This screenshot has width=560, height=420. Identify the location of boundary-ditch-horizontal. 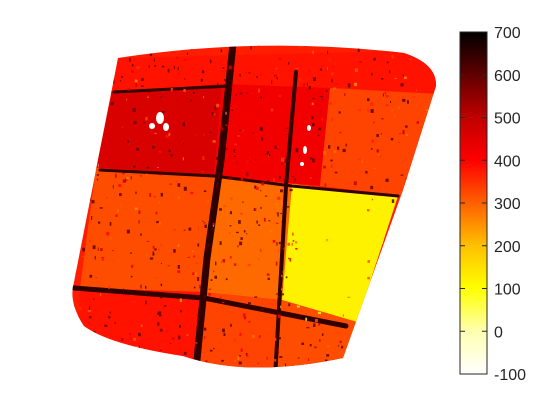
(249, 183).